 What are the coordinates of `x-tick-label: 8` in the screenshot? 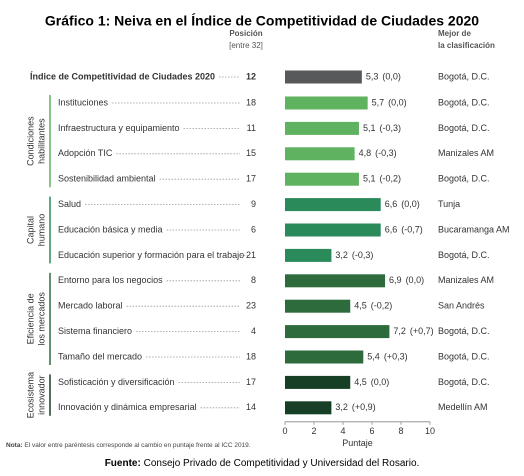 It's located at (400, 431).